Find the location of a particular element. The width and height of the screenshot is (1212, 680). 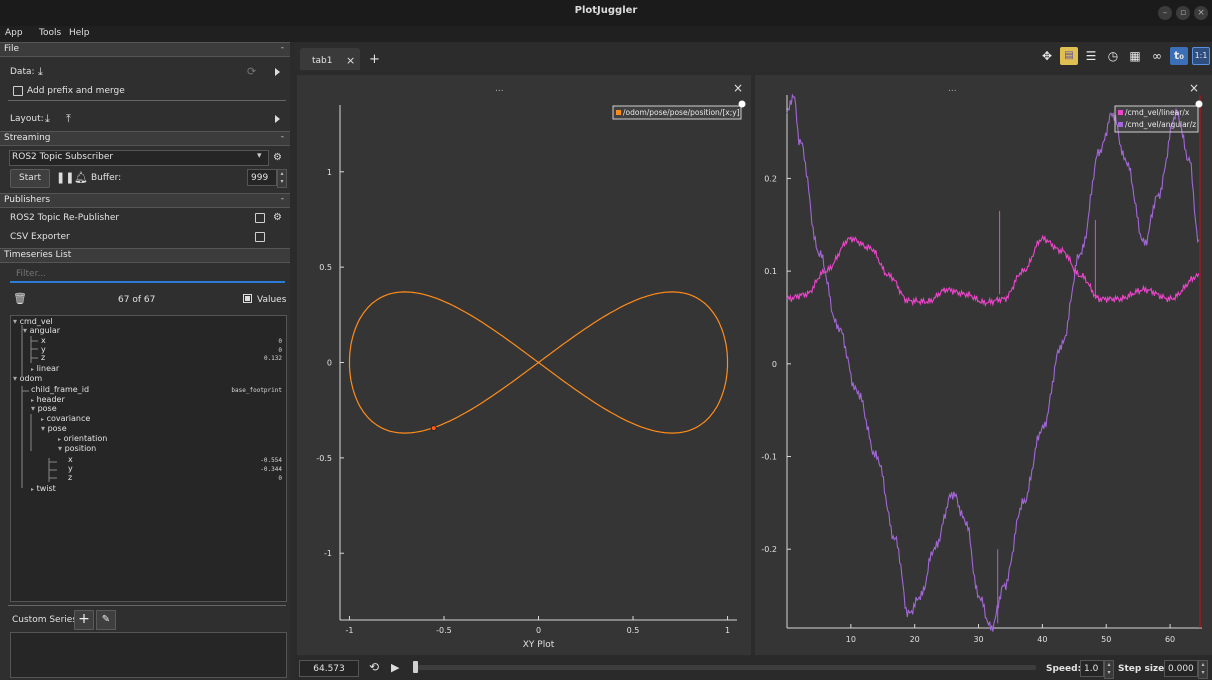

publisher-csv-exporter: CSV Exporter is located at coordinates (40, 237).